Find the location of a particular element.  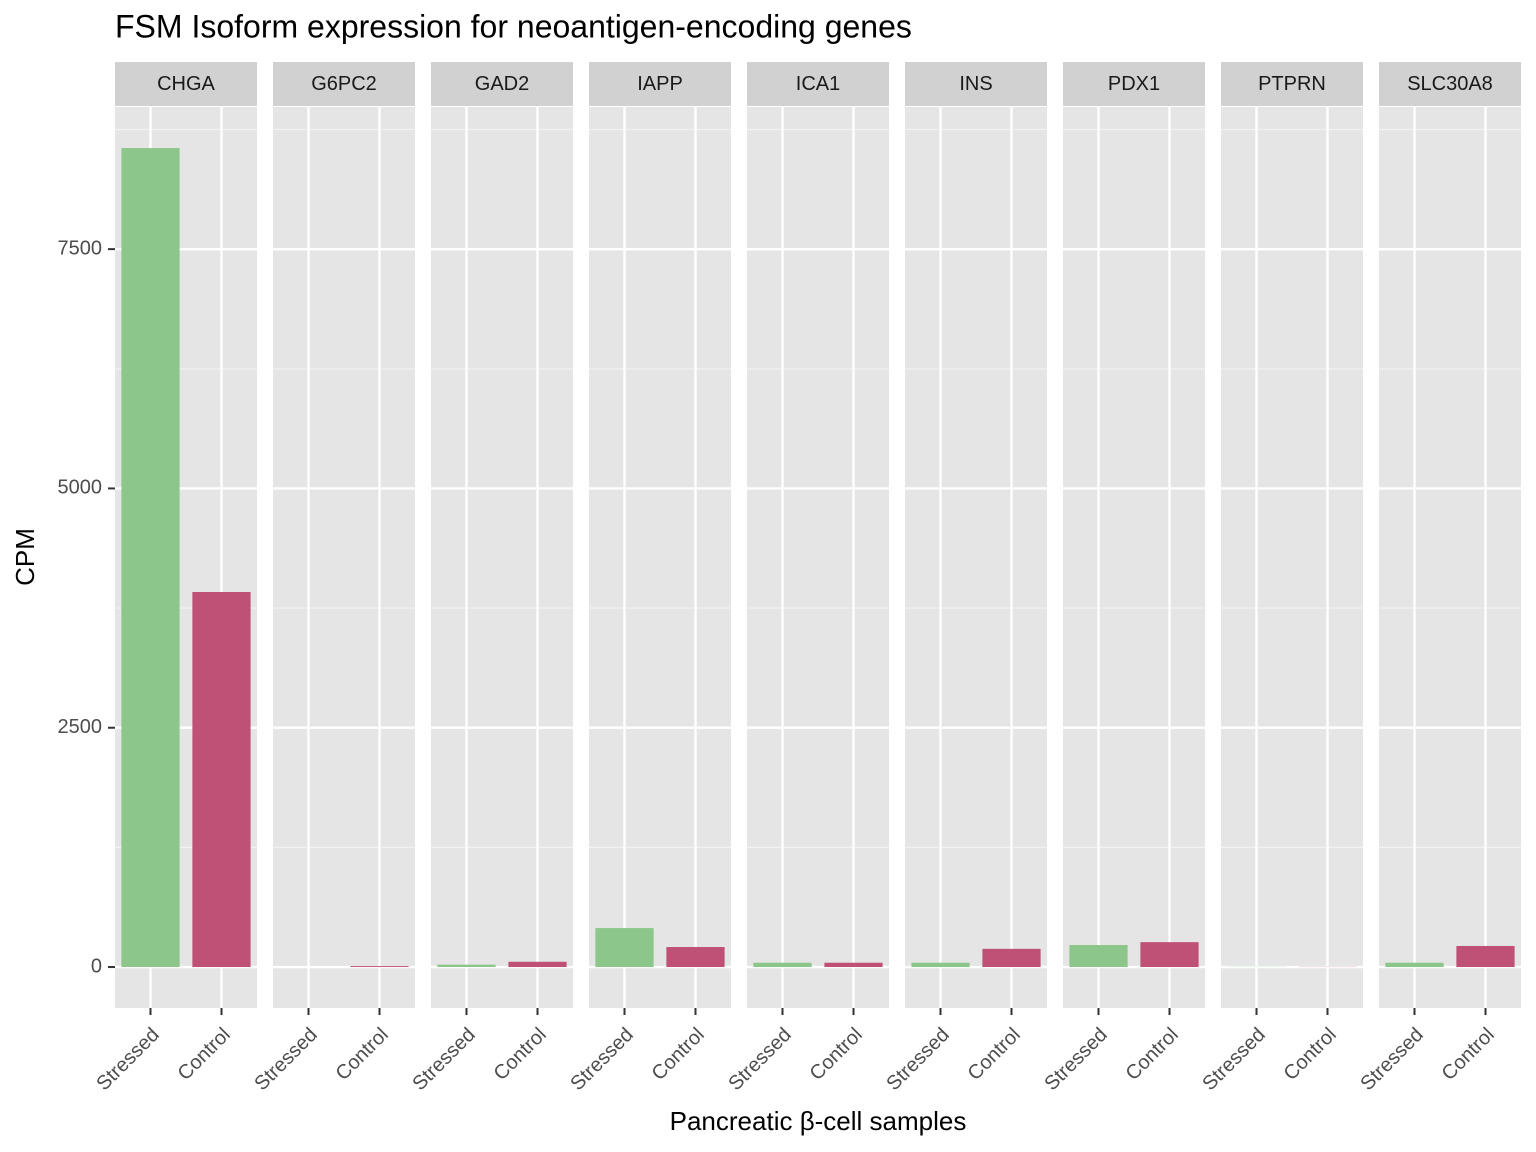

facet-label: PTPRN is located at coordinates (1292, 84).